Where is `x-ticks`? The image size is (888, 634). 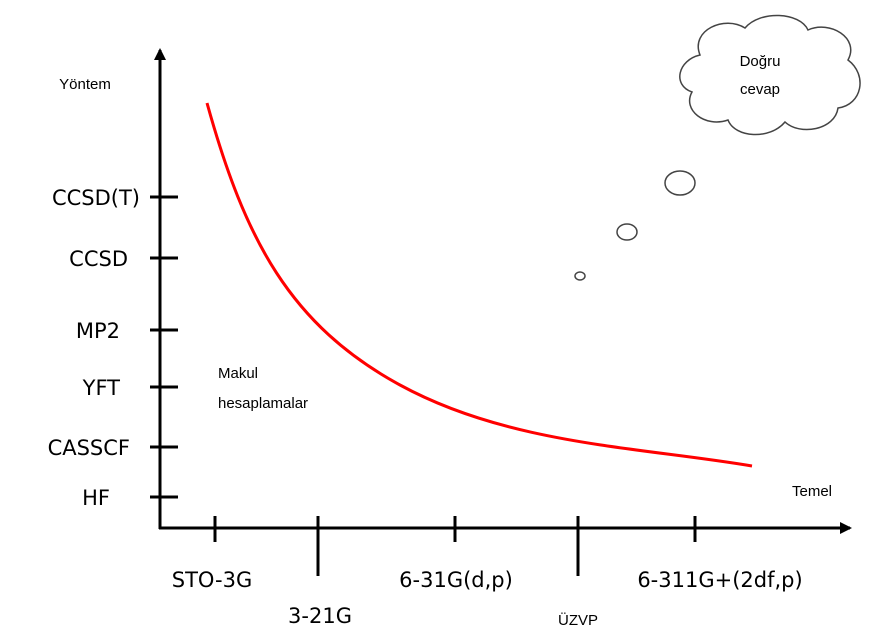
x-ticks is located at coordinates (455, 546).